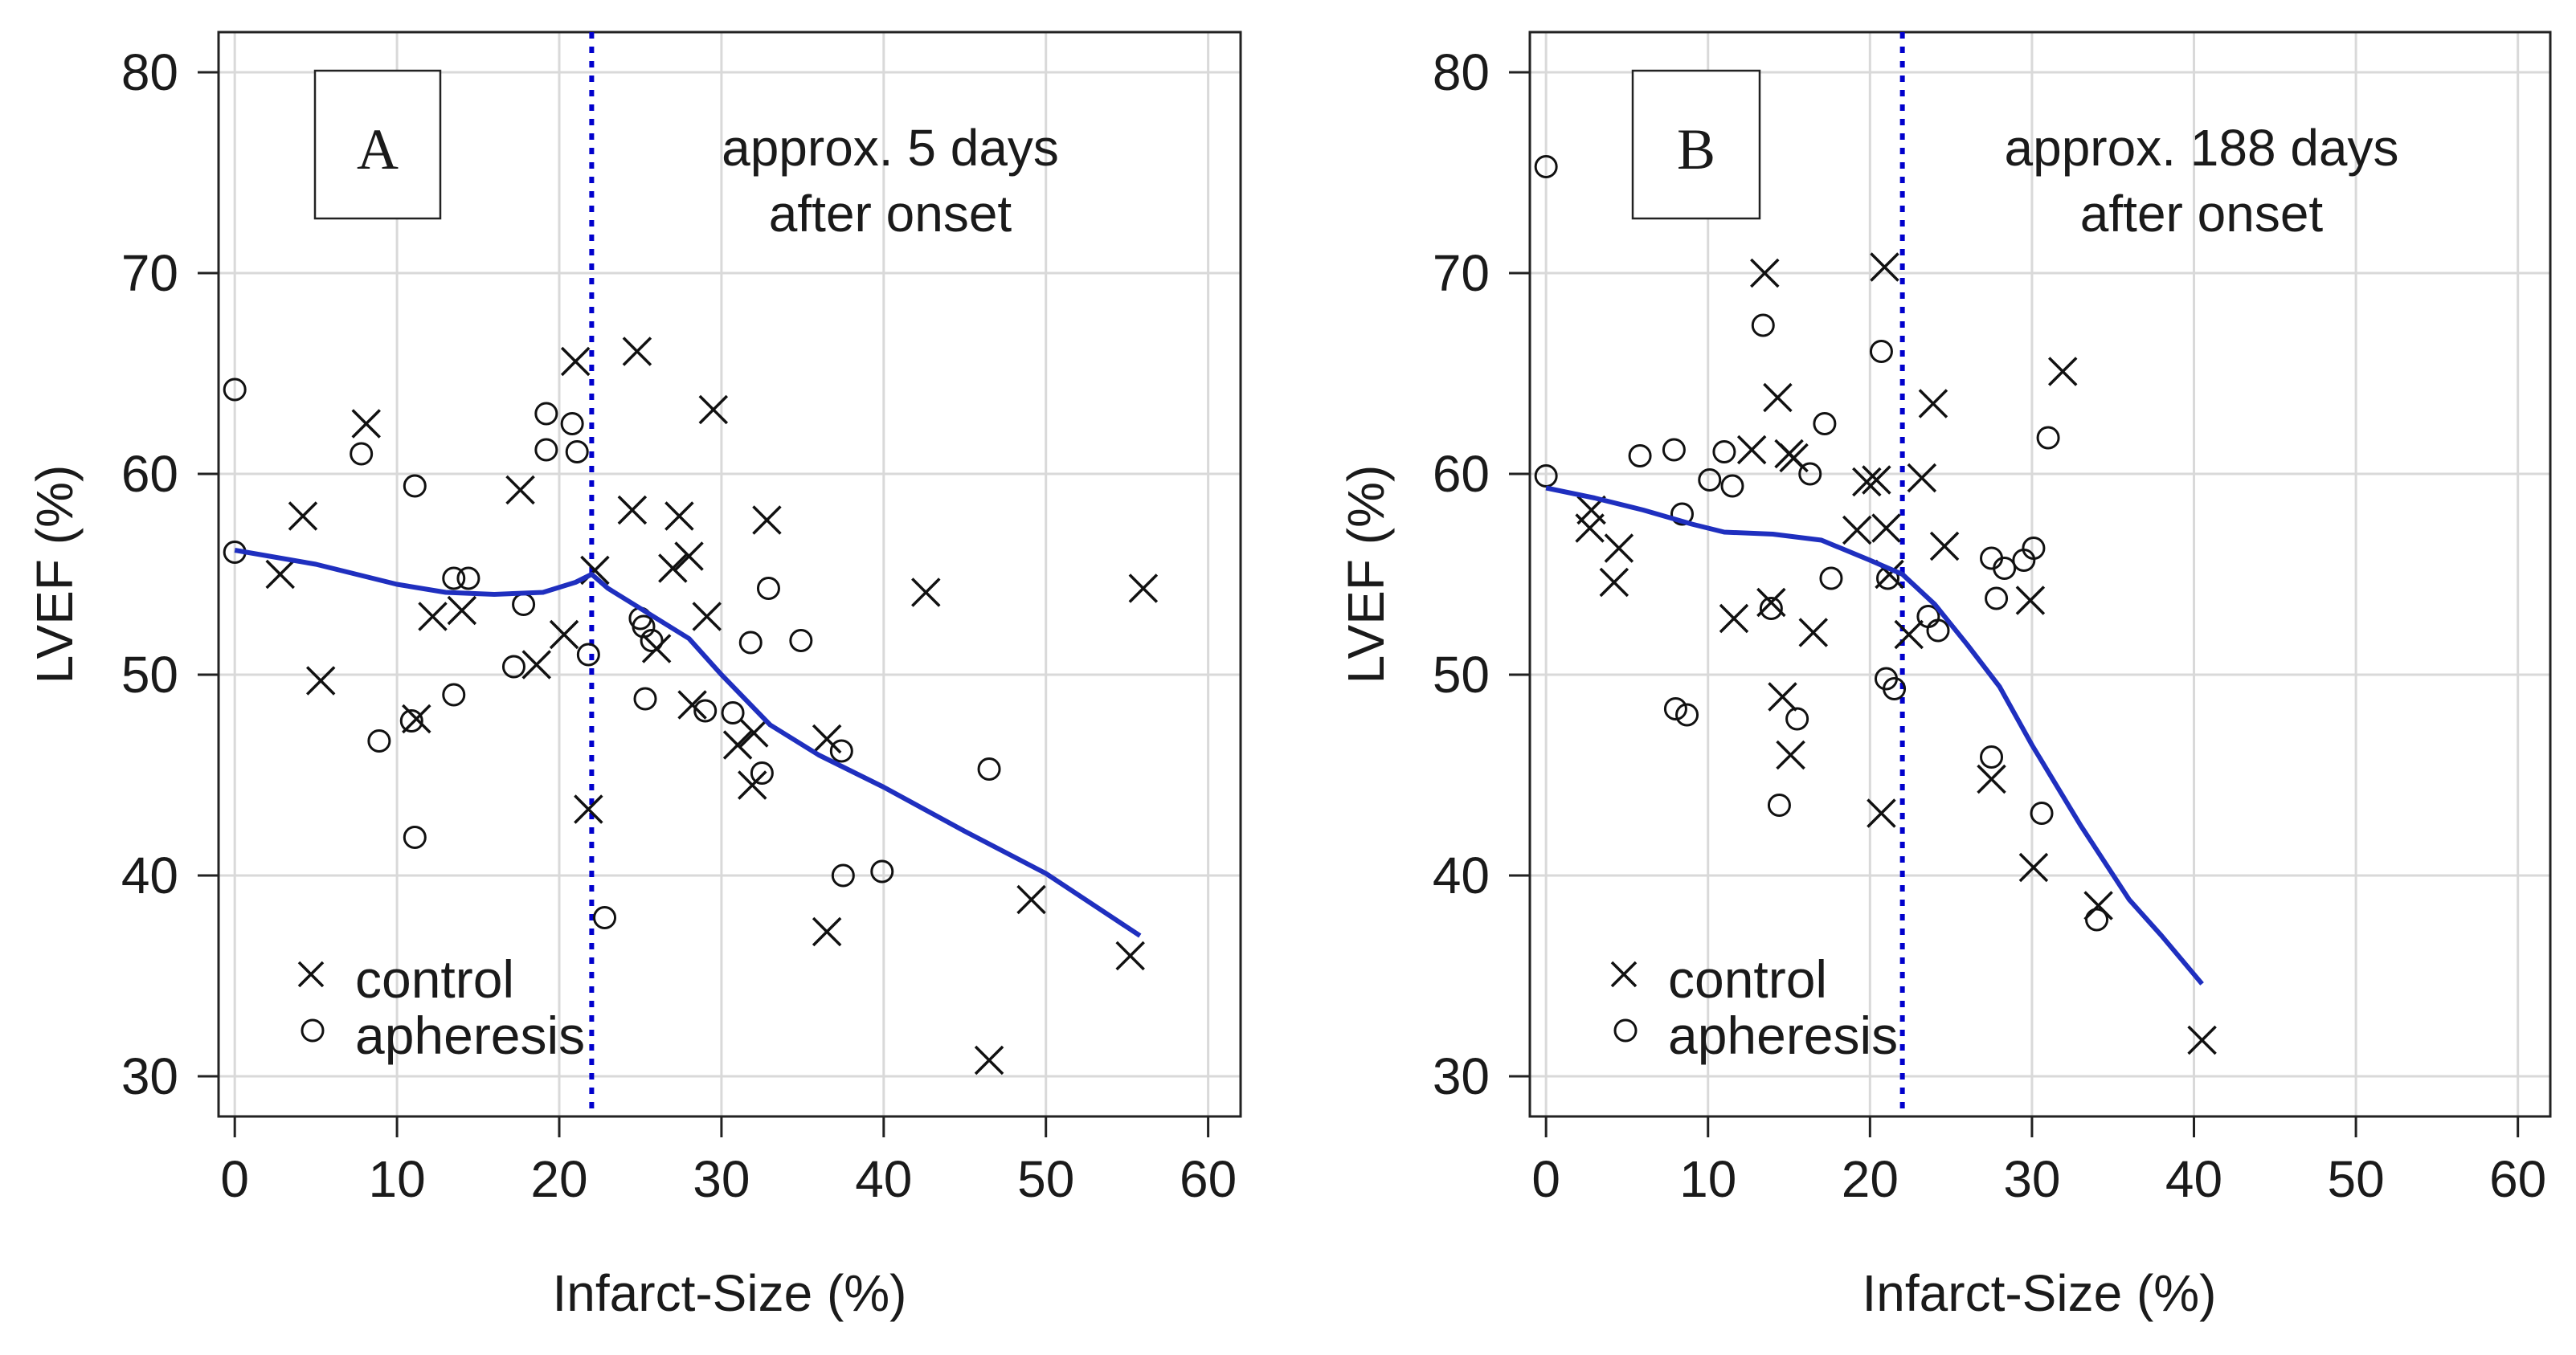  I want to click on annotation-line-1: approx. 5 days, so click(890, 148).